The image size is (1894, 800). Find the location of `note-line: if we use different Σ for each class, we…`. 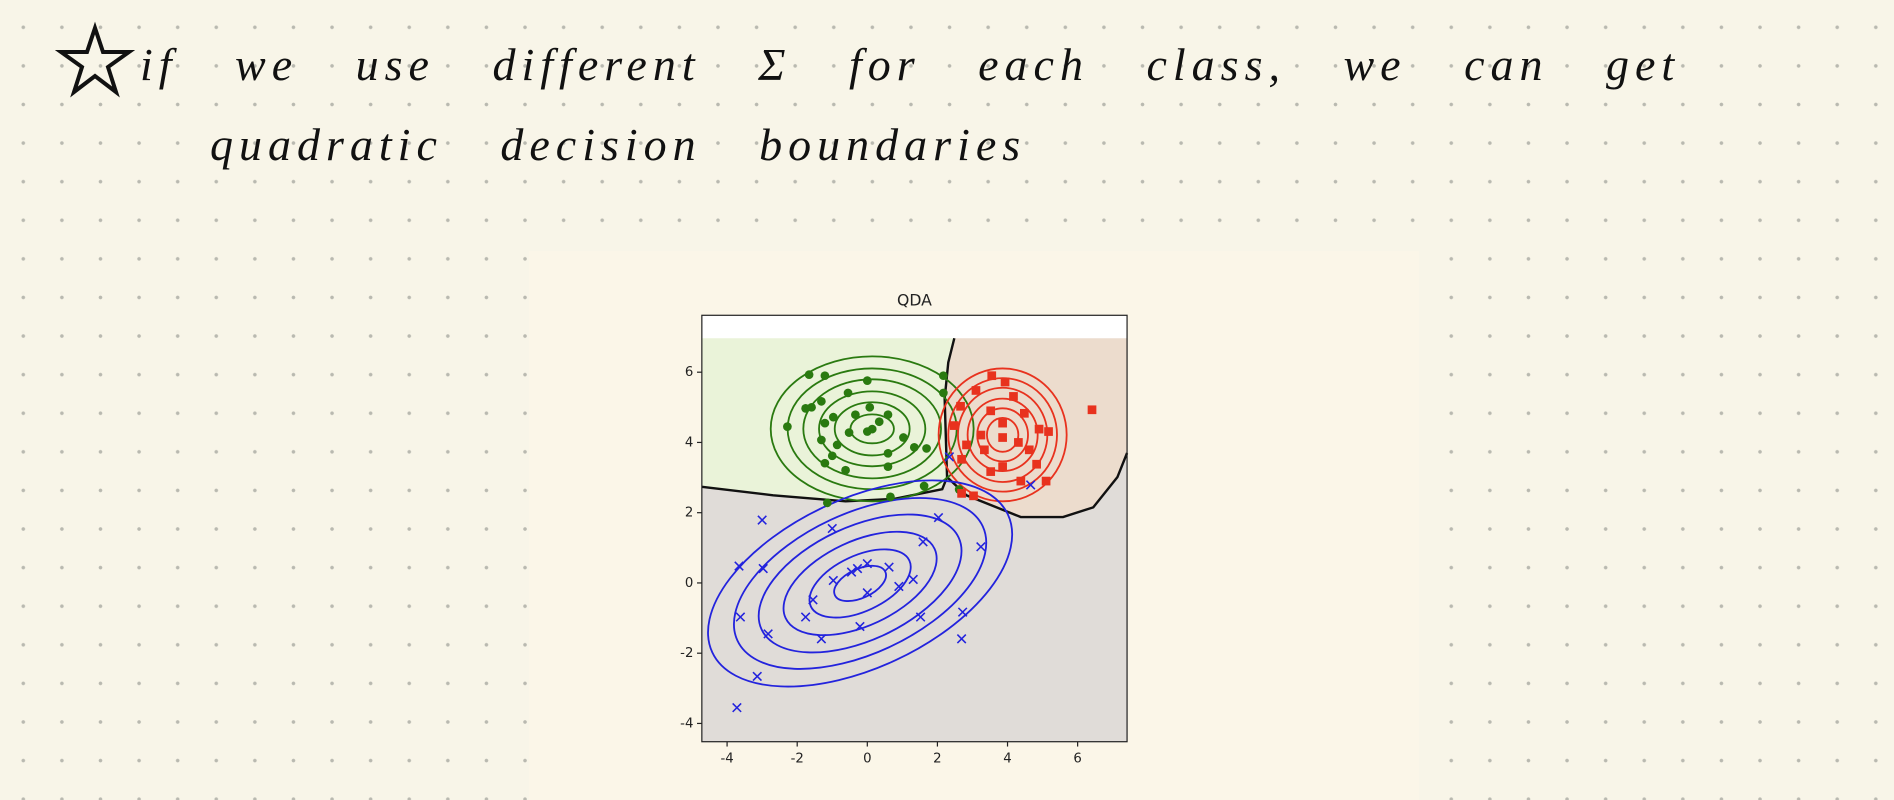

note-line: if we use different Σ for each class, we… is located at coordinates (910, 64).